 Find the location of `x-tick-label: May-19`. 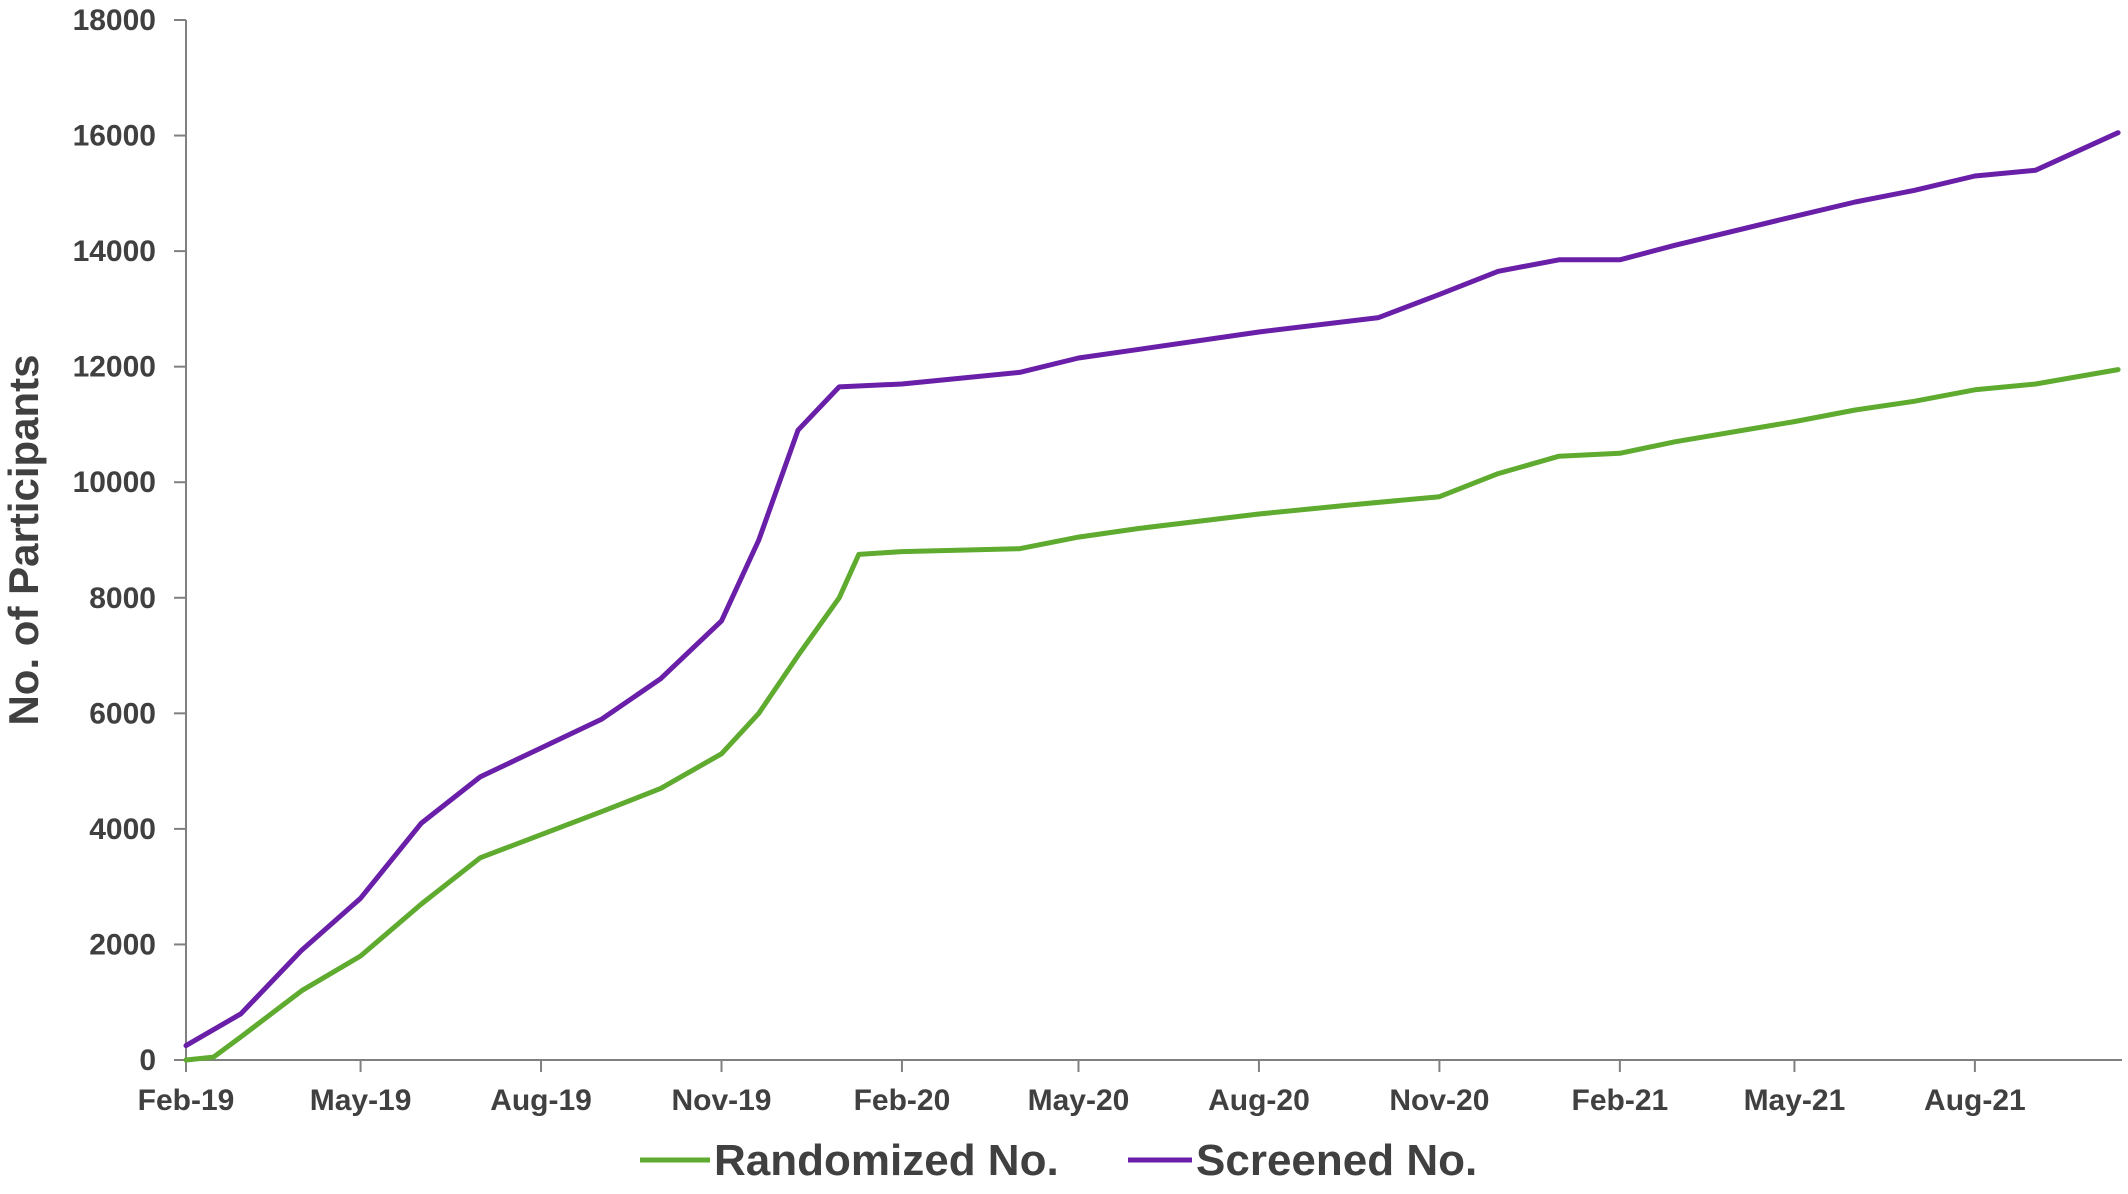

x-tick-label: May-19 is located at coordinates (361, 1100).